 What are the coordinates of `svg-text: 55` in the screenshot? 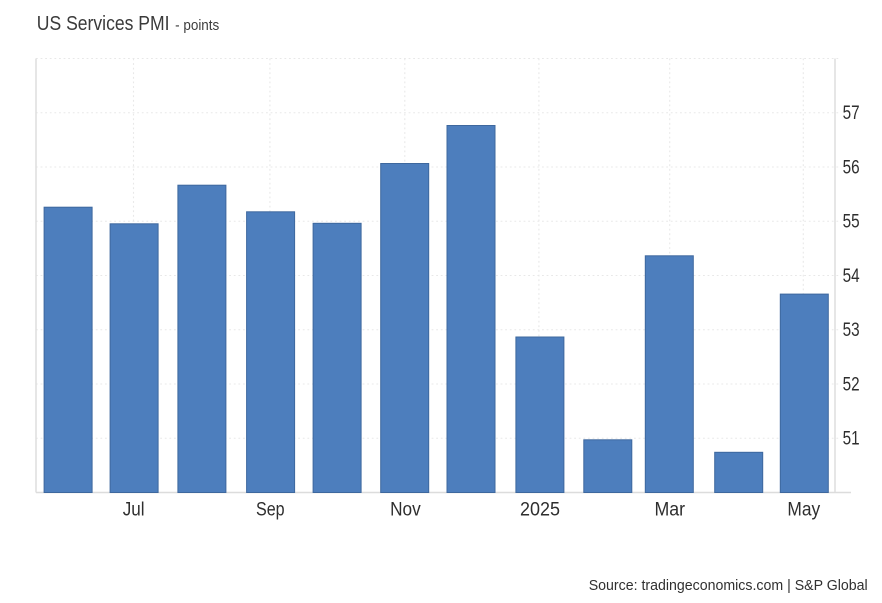 It's located at (851, 222).